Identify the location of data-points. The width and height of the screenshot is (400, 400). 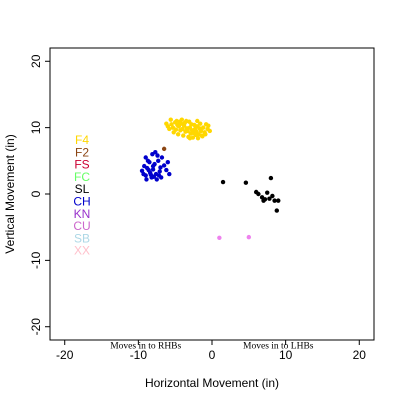
(210, 178).